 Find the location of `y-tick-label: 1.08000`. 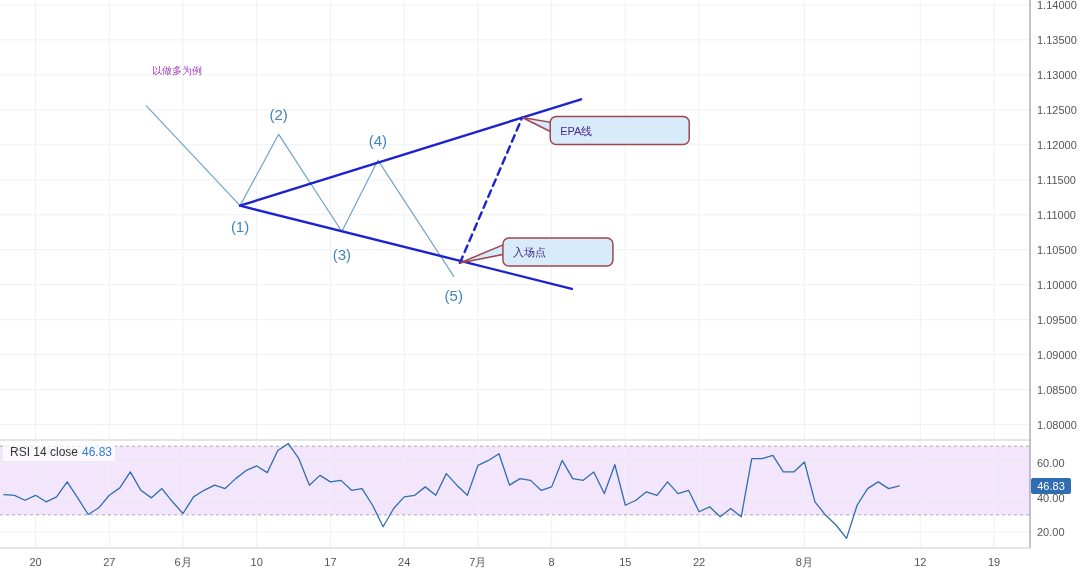

y-tick-label: 1.08000 is located at coordinates (1057, 424).